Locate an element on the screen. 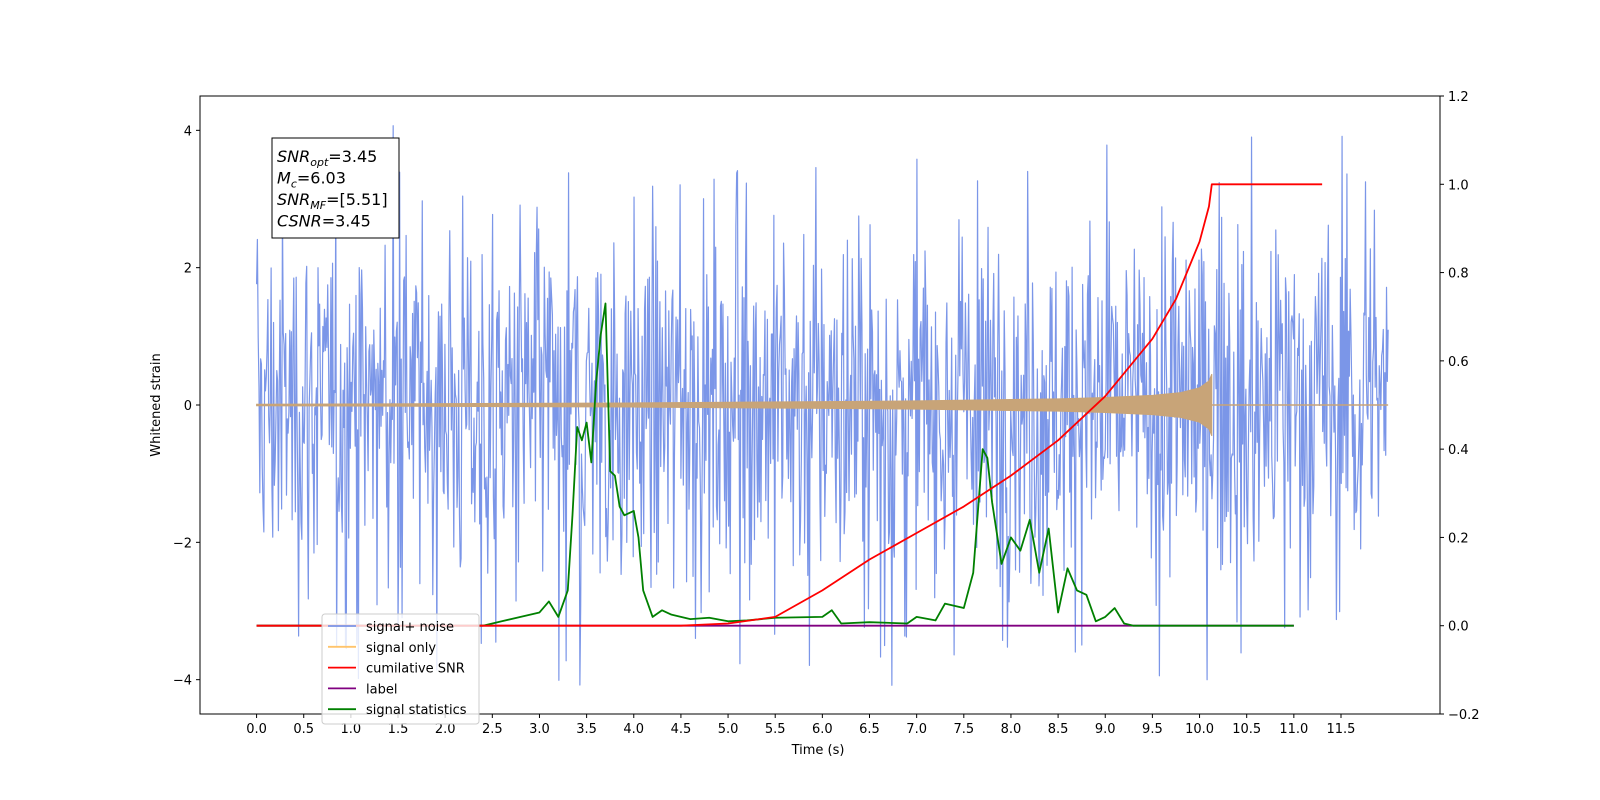 Image resolution: width=1600 pixels, height=800 pixels. x-tick-label: 3.5 is located at coordinates (586, 729).